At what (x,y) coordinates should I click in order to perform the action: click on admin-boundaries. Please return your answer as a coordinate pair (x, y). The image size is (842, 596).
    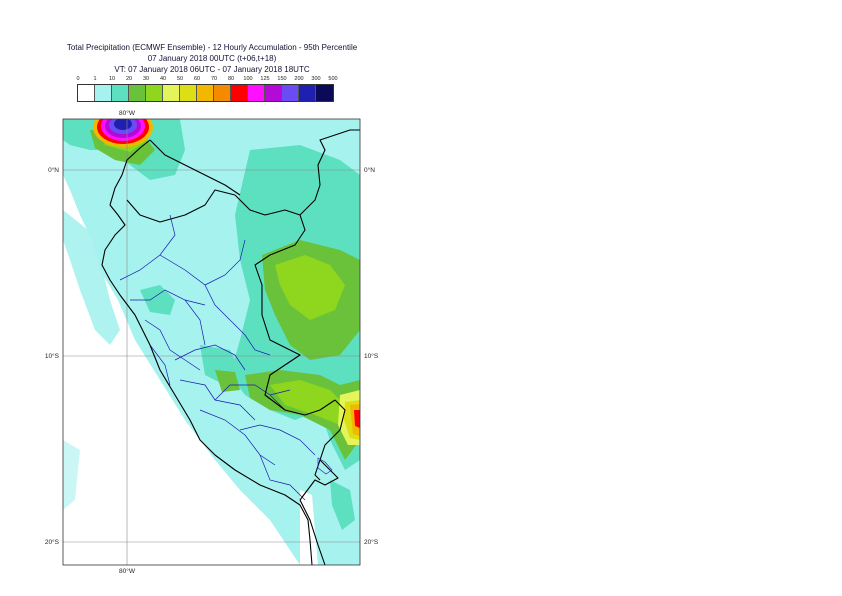
    Looking at the image, I should click on (217, 357).